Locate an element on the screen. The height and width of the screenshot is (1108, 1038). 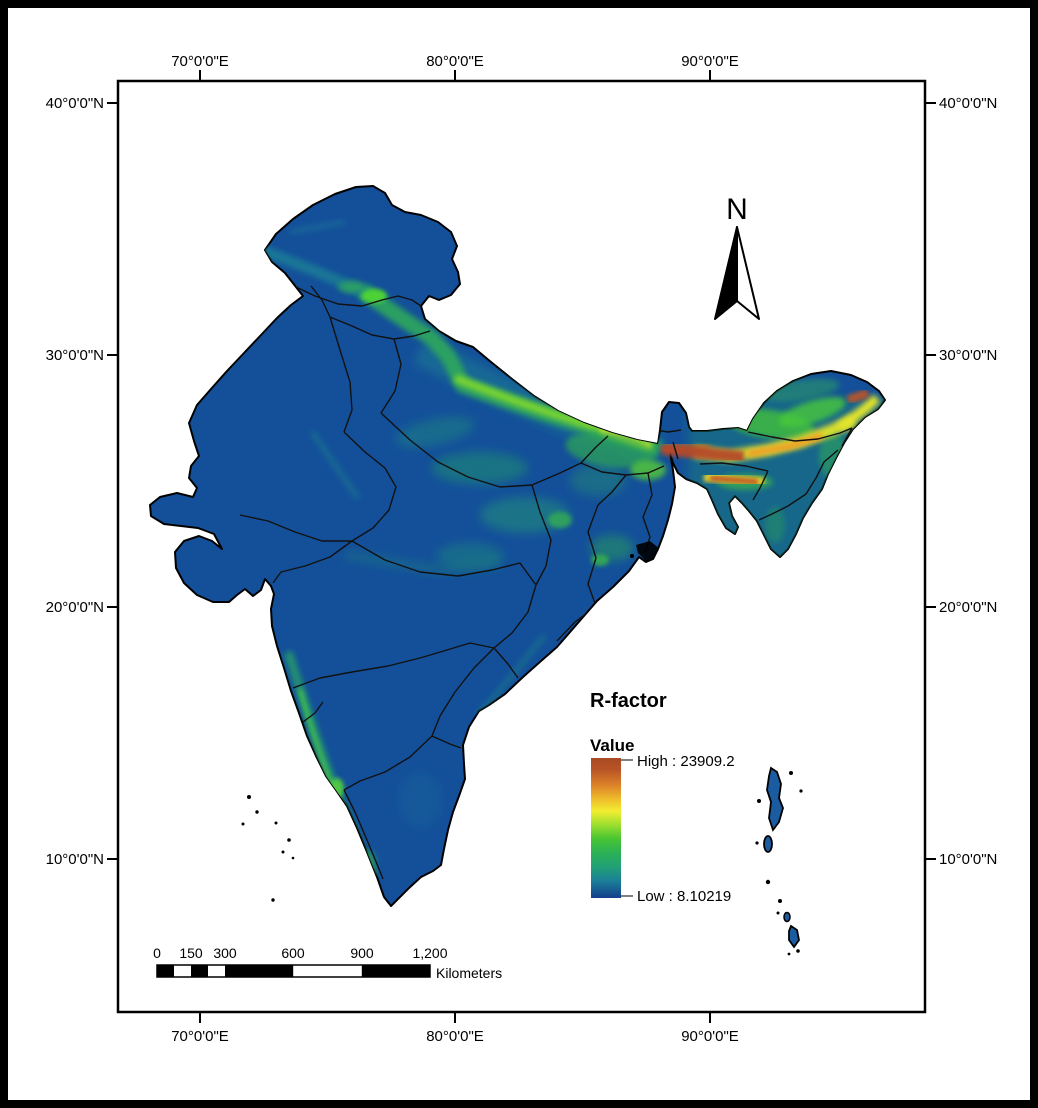
north-arrow-right-half is located at coordinates (748, 273).